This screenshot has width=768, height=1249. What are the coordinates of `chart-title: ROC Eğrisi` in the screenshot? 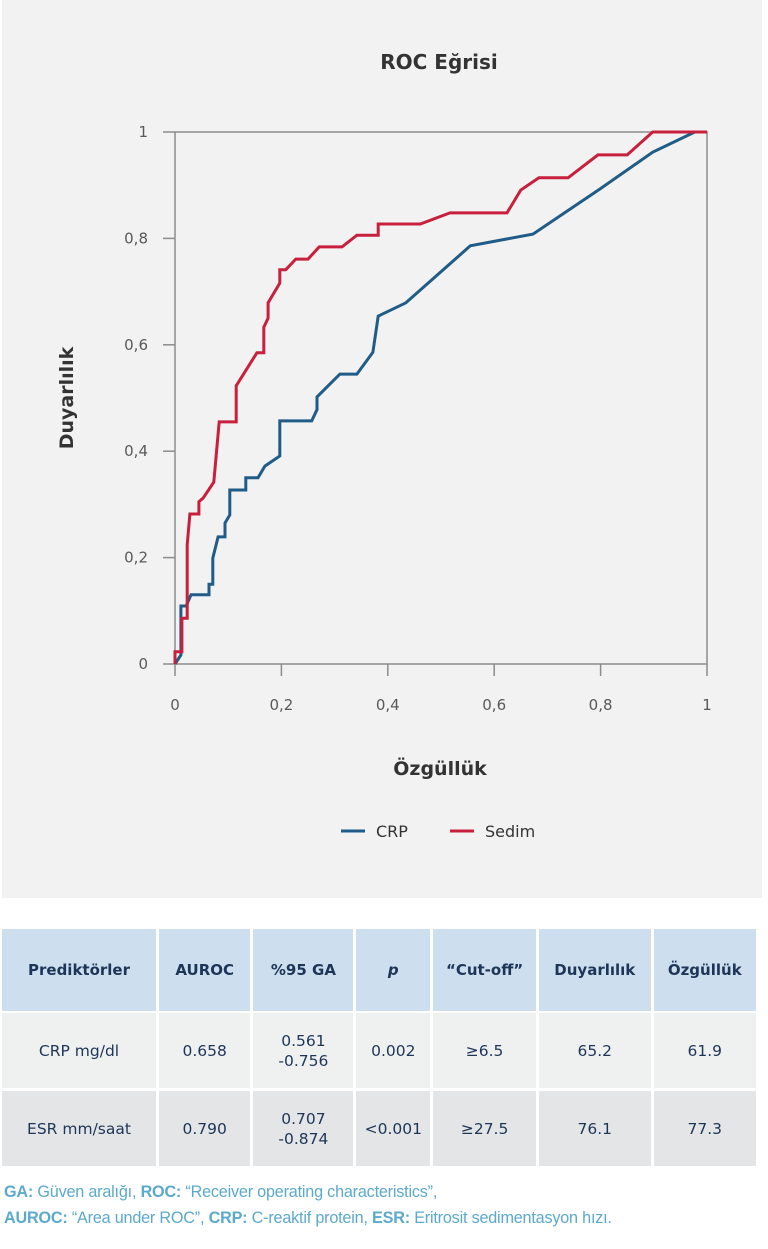 It's located at (439, 62).